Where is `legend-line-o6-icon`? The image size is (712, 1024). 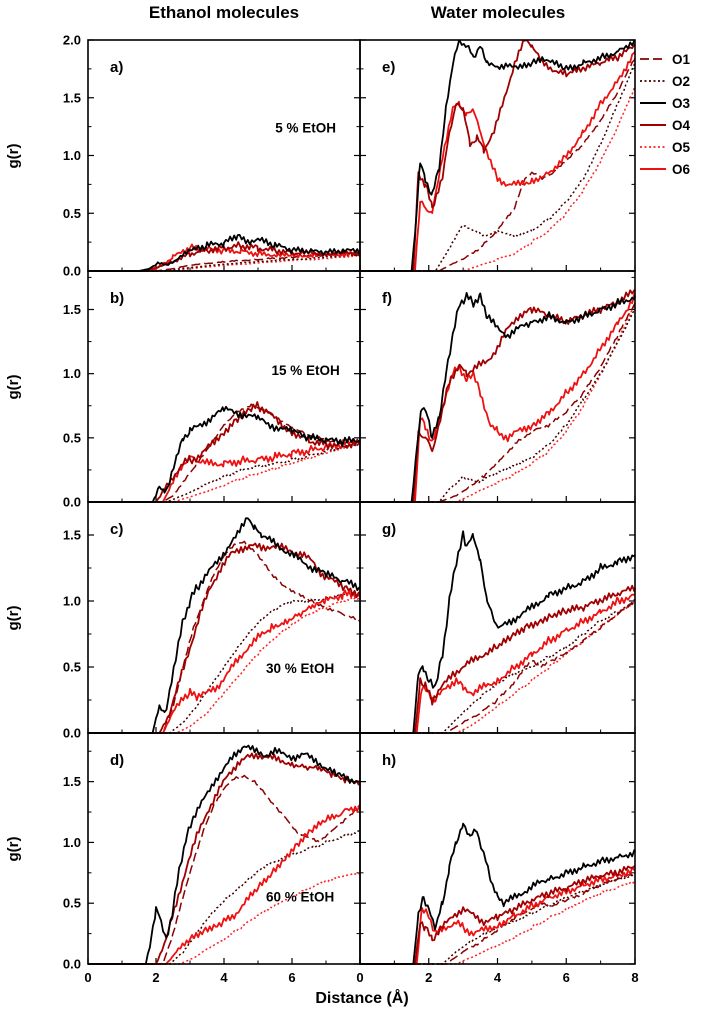
legend-line-o6-icon is located at coordinates (653, 169).